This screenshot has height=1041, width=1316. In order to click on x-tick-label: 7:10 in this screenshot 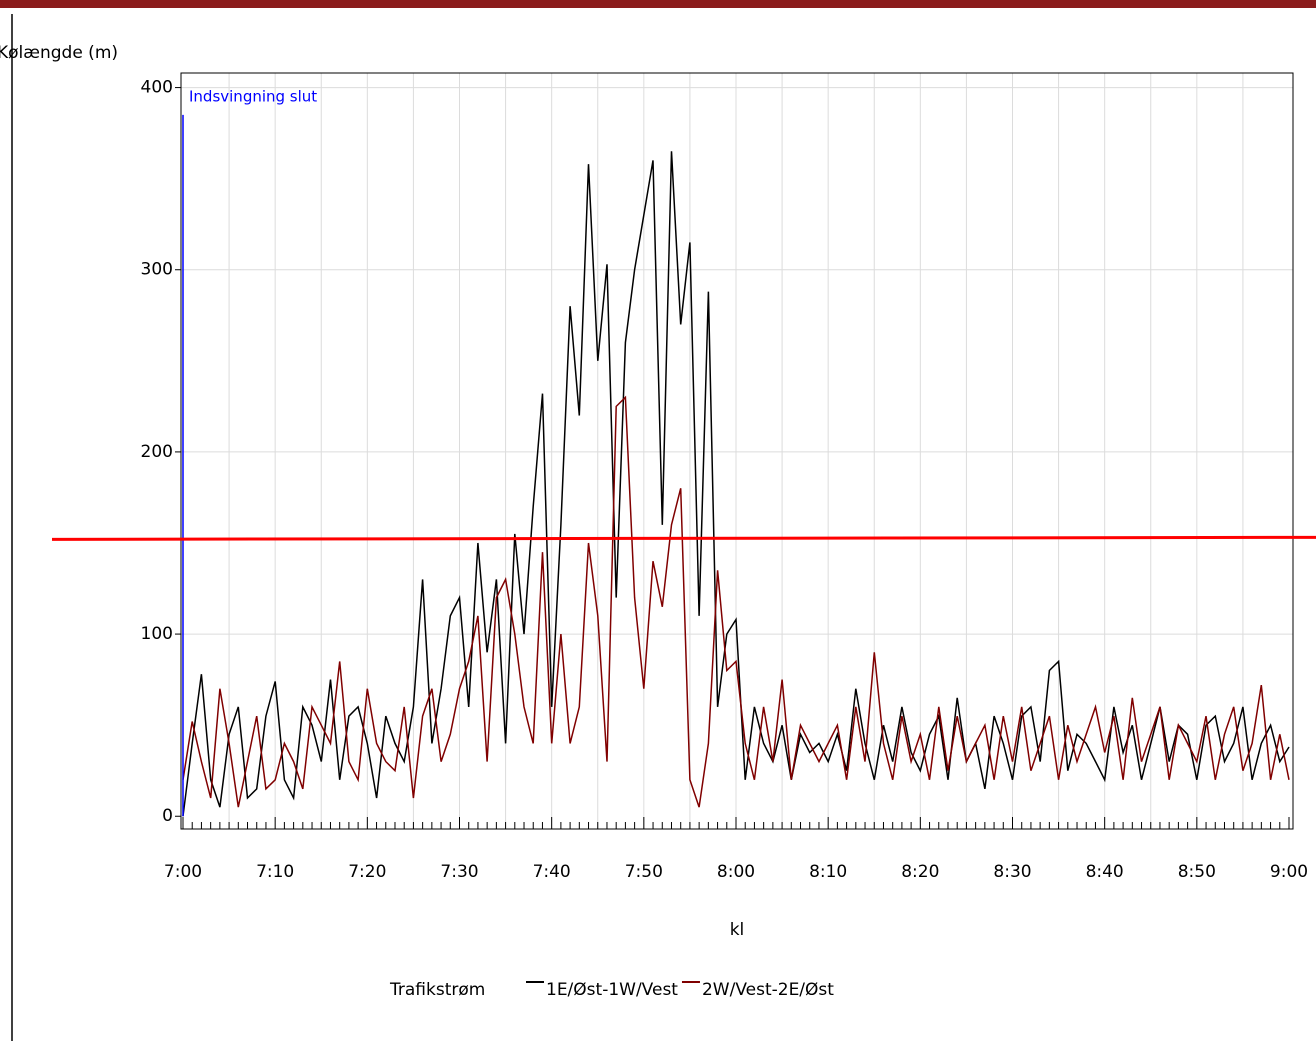, I will do `click(275, 872)`.